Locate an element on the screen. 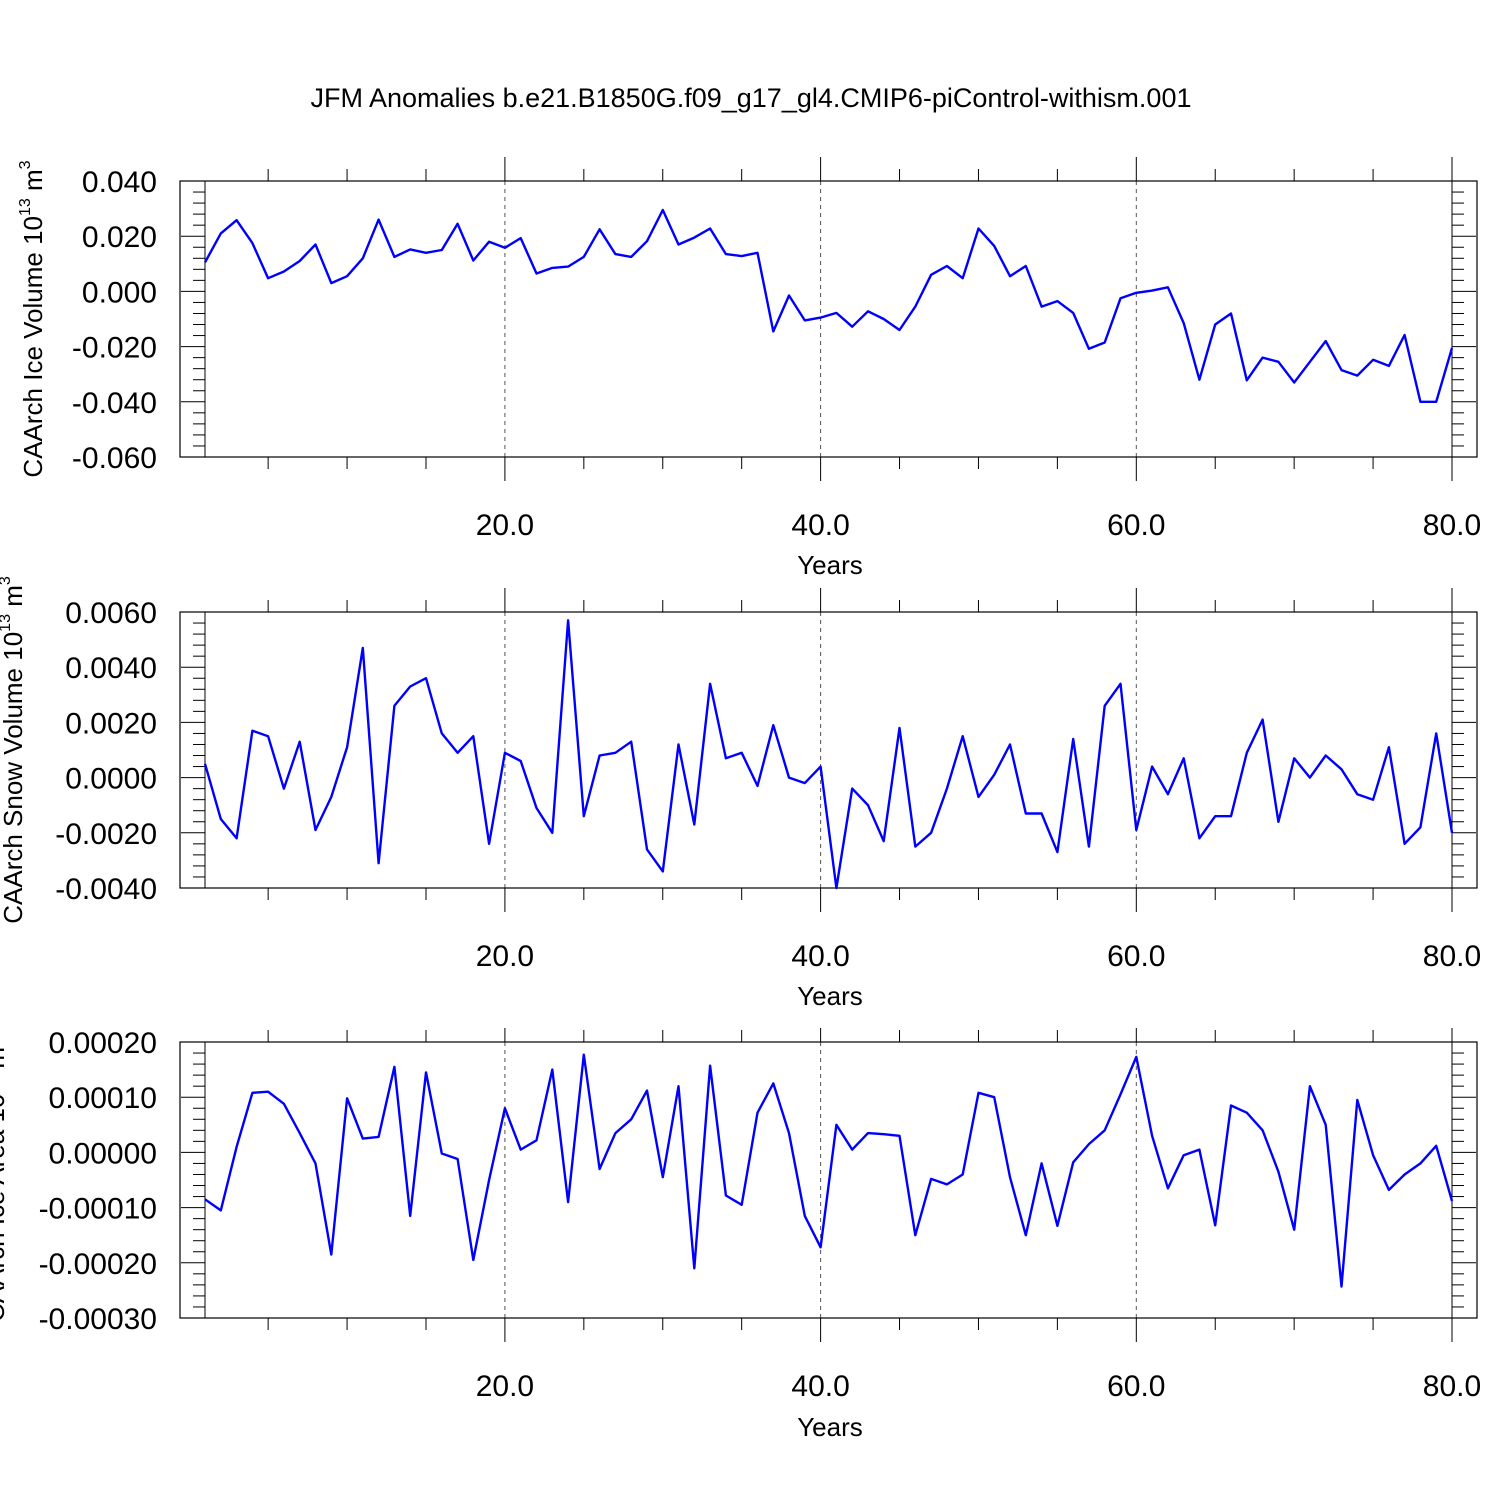  y-tick-label: -0.060 is located at coordinates (114, 458).